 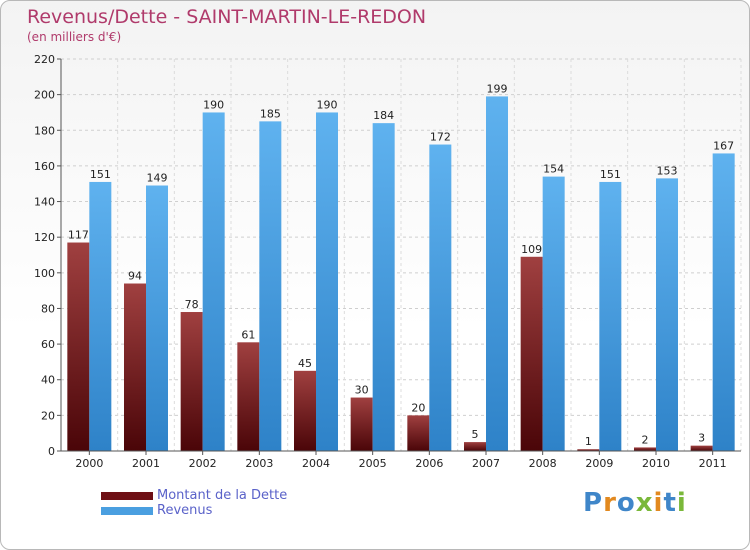 I want to click on y-tick-label: 20, so click(x=48, y=415).